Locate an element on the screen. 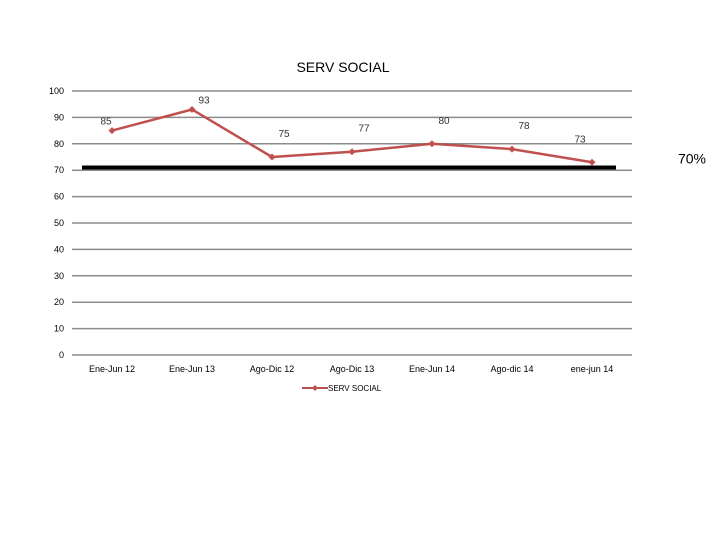 This screenshot has width=720, height=540. y-tick-label: 100 is located at coordinates (56, 91).